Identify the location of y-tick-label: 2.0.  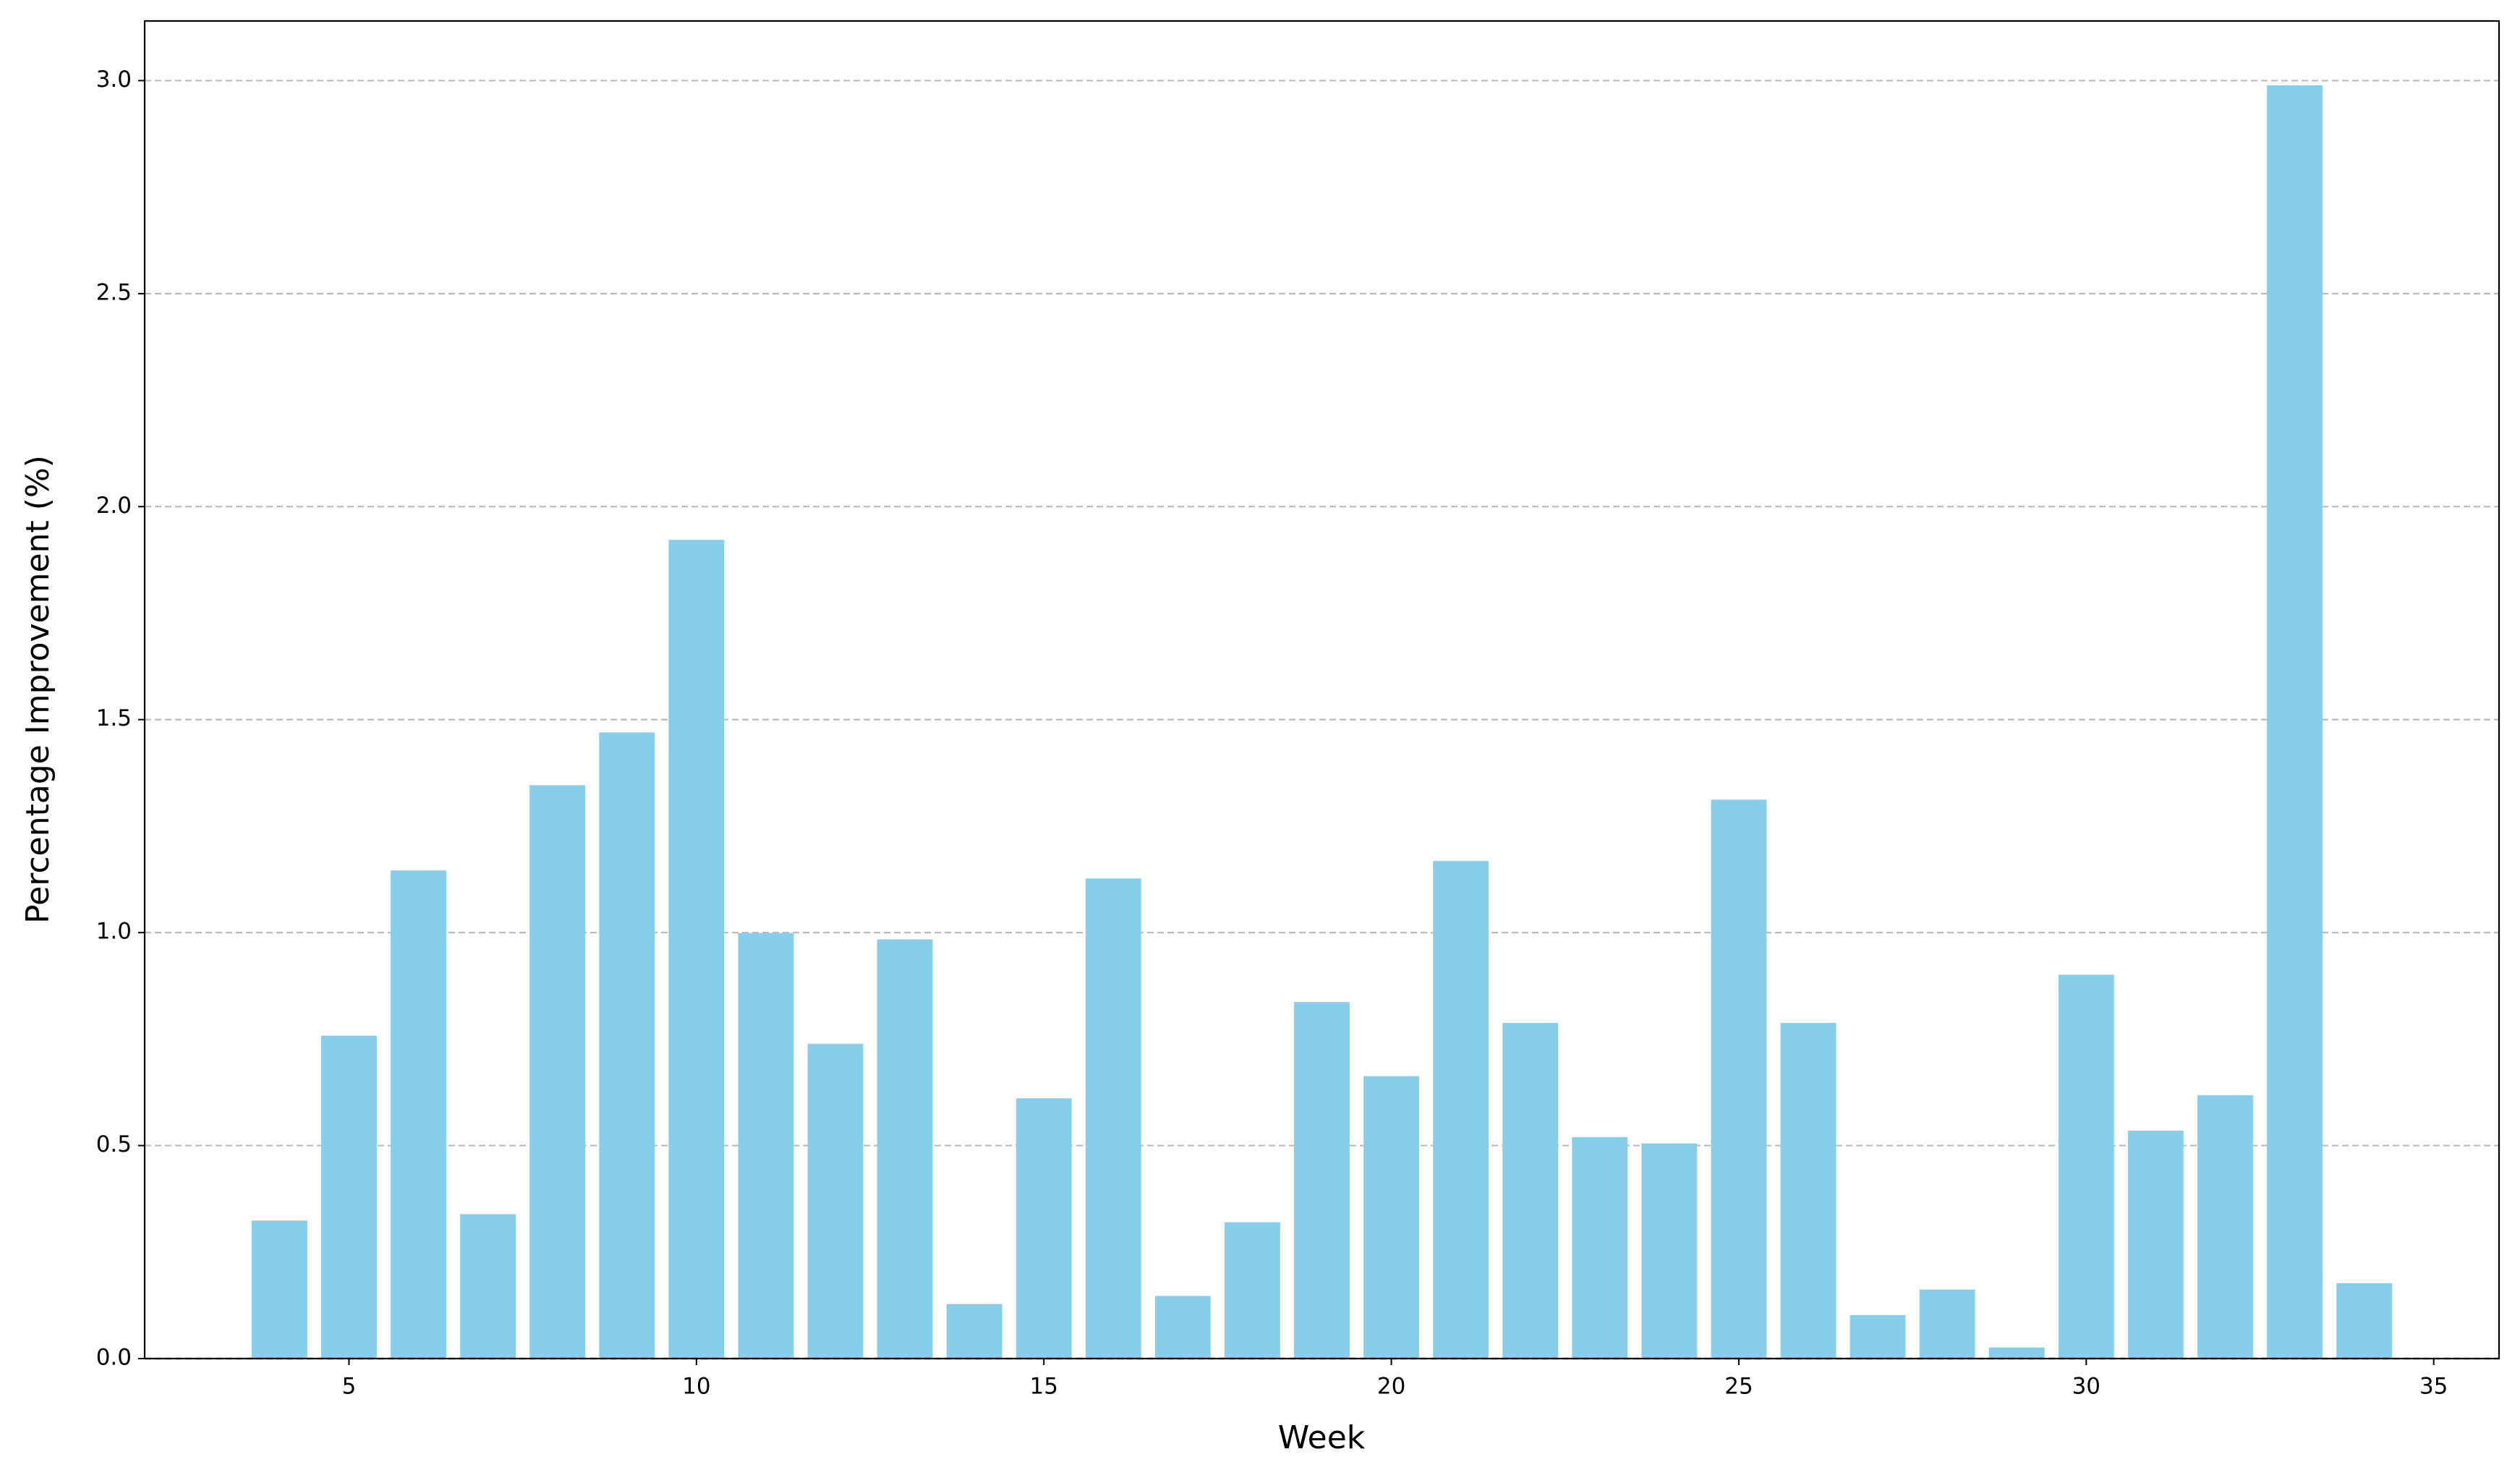
(114, 506).